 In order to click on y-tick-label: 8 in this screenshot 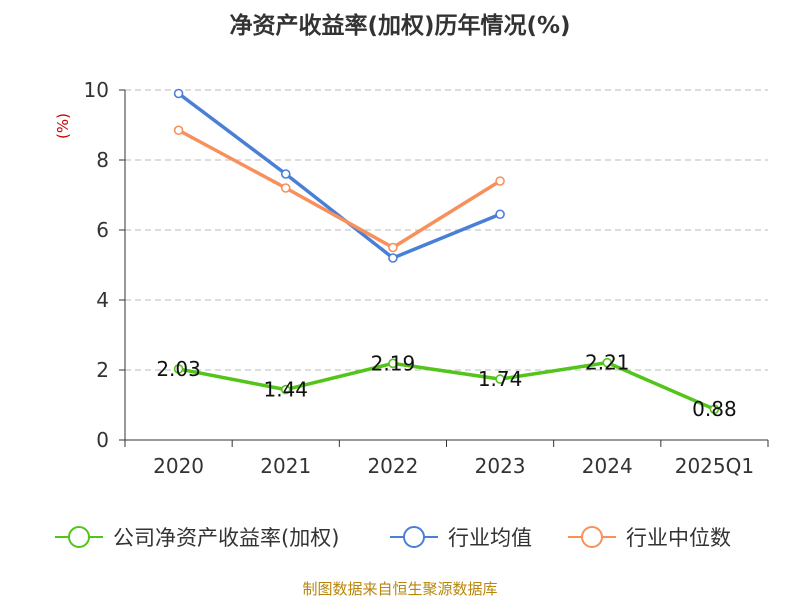, I will do `click(102, 160)`.